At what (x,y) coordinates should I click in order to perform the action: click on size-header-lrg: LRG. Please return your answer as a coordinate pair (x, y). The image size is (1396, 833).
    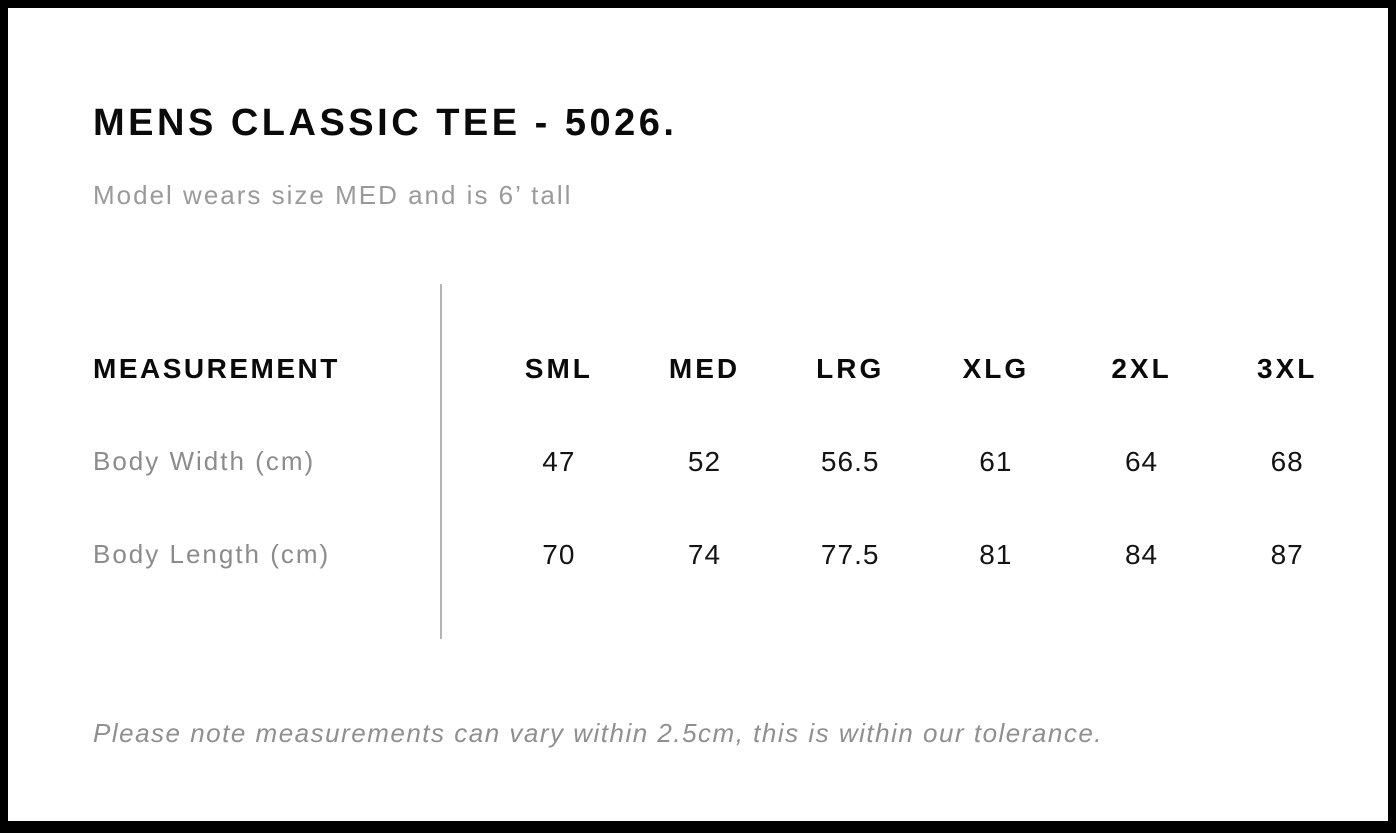
    Looking at the image, I should click on (850, 368).